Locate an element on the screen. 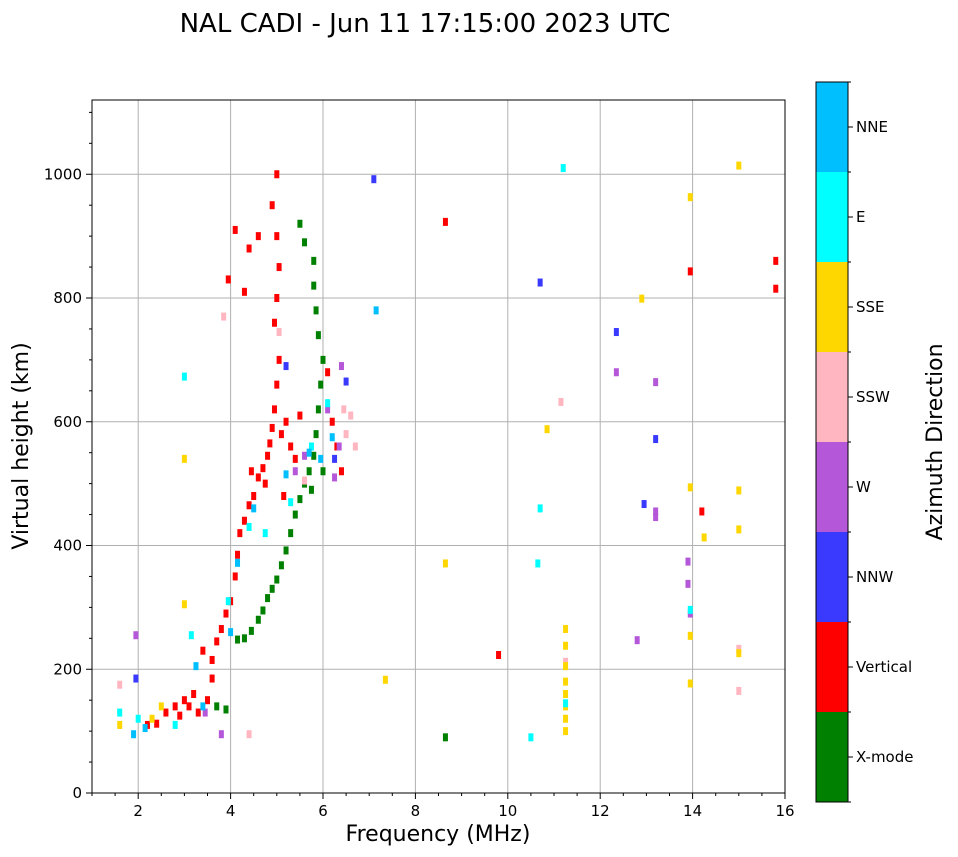 Image resolution: width=958 pixels, height=857 pixels. chart-title: NAL CADI - Jun 11 17:15:00 2023 UTC is located at coordinates (425, 24).